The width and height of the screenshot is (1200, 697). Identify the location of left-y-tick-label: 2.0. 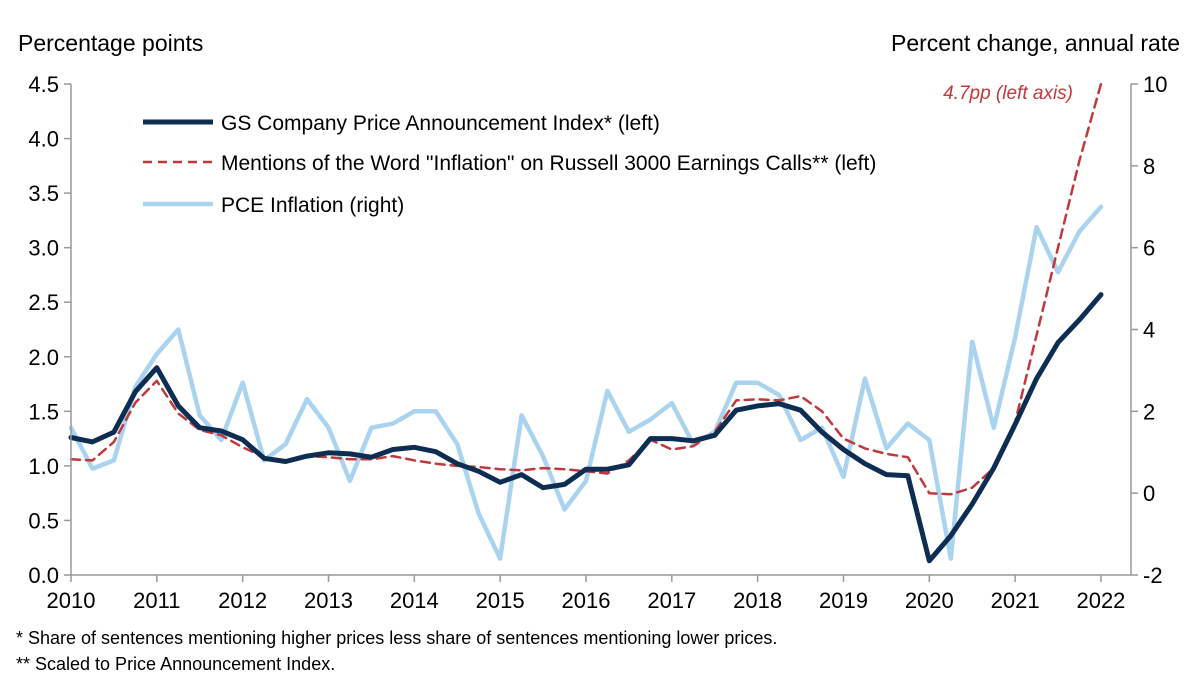
(43, 357).